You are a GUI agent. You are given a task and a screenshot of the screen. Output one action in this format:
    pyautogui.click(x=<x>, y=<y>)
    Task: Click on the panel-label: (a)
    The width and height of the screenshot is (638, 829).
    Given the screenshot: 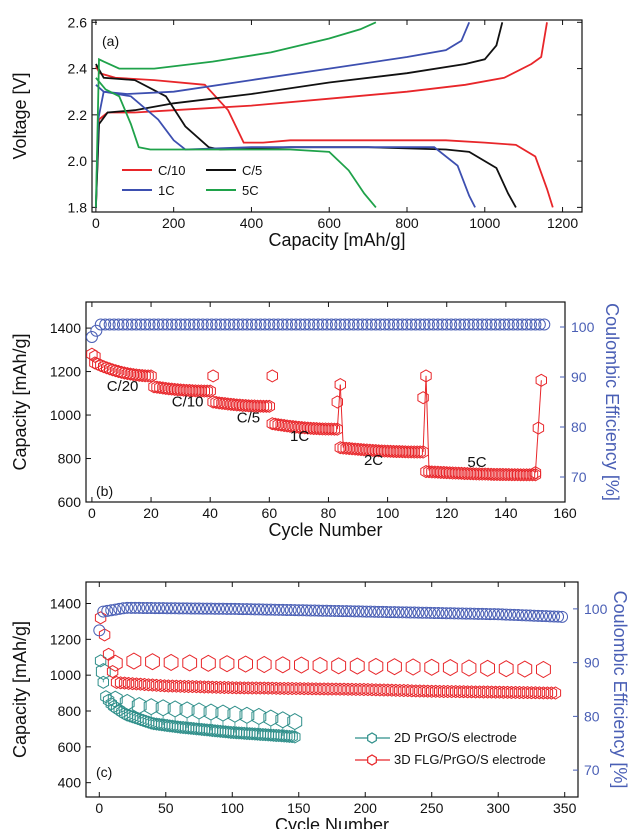 What is the action you would take?
    pyautogui.click(x=110, y=41)
    